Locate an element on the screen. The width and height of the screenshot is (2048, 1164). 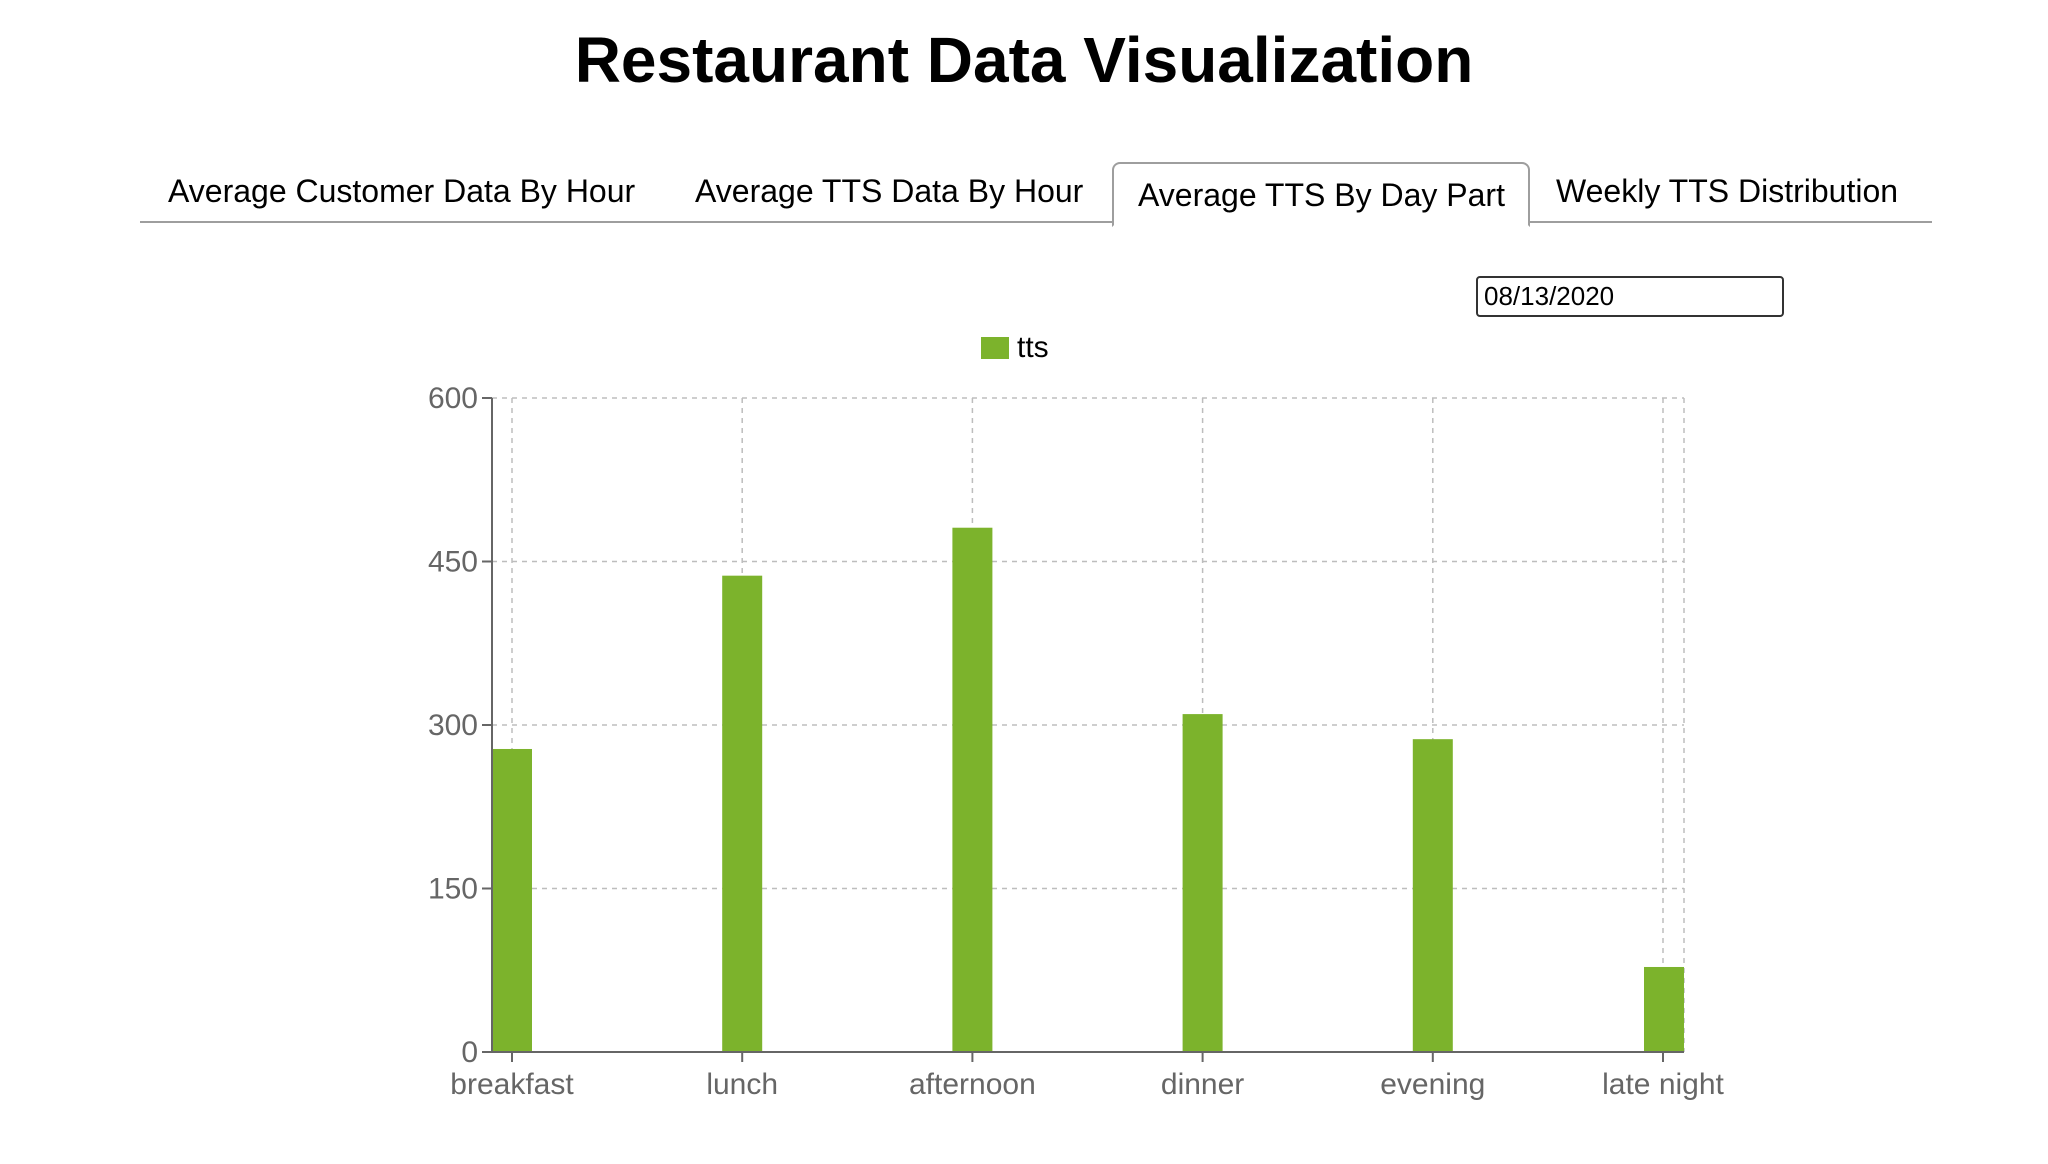
x-tick-label-evening: evening is located at coordinates (1432, 1084).